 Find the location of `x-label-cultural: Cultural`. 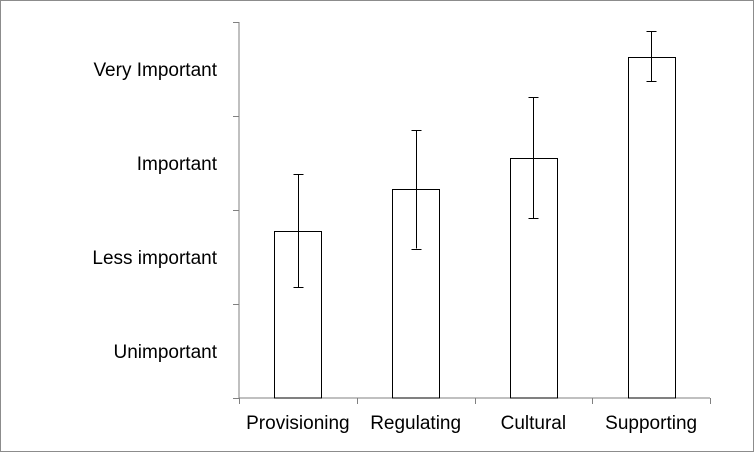

x-label-cultural: Cultural is located at coordinates (533, 423).